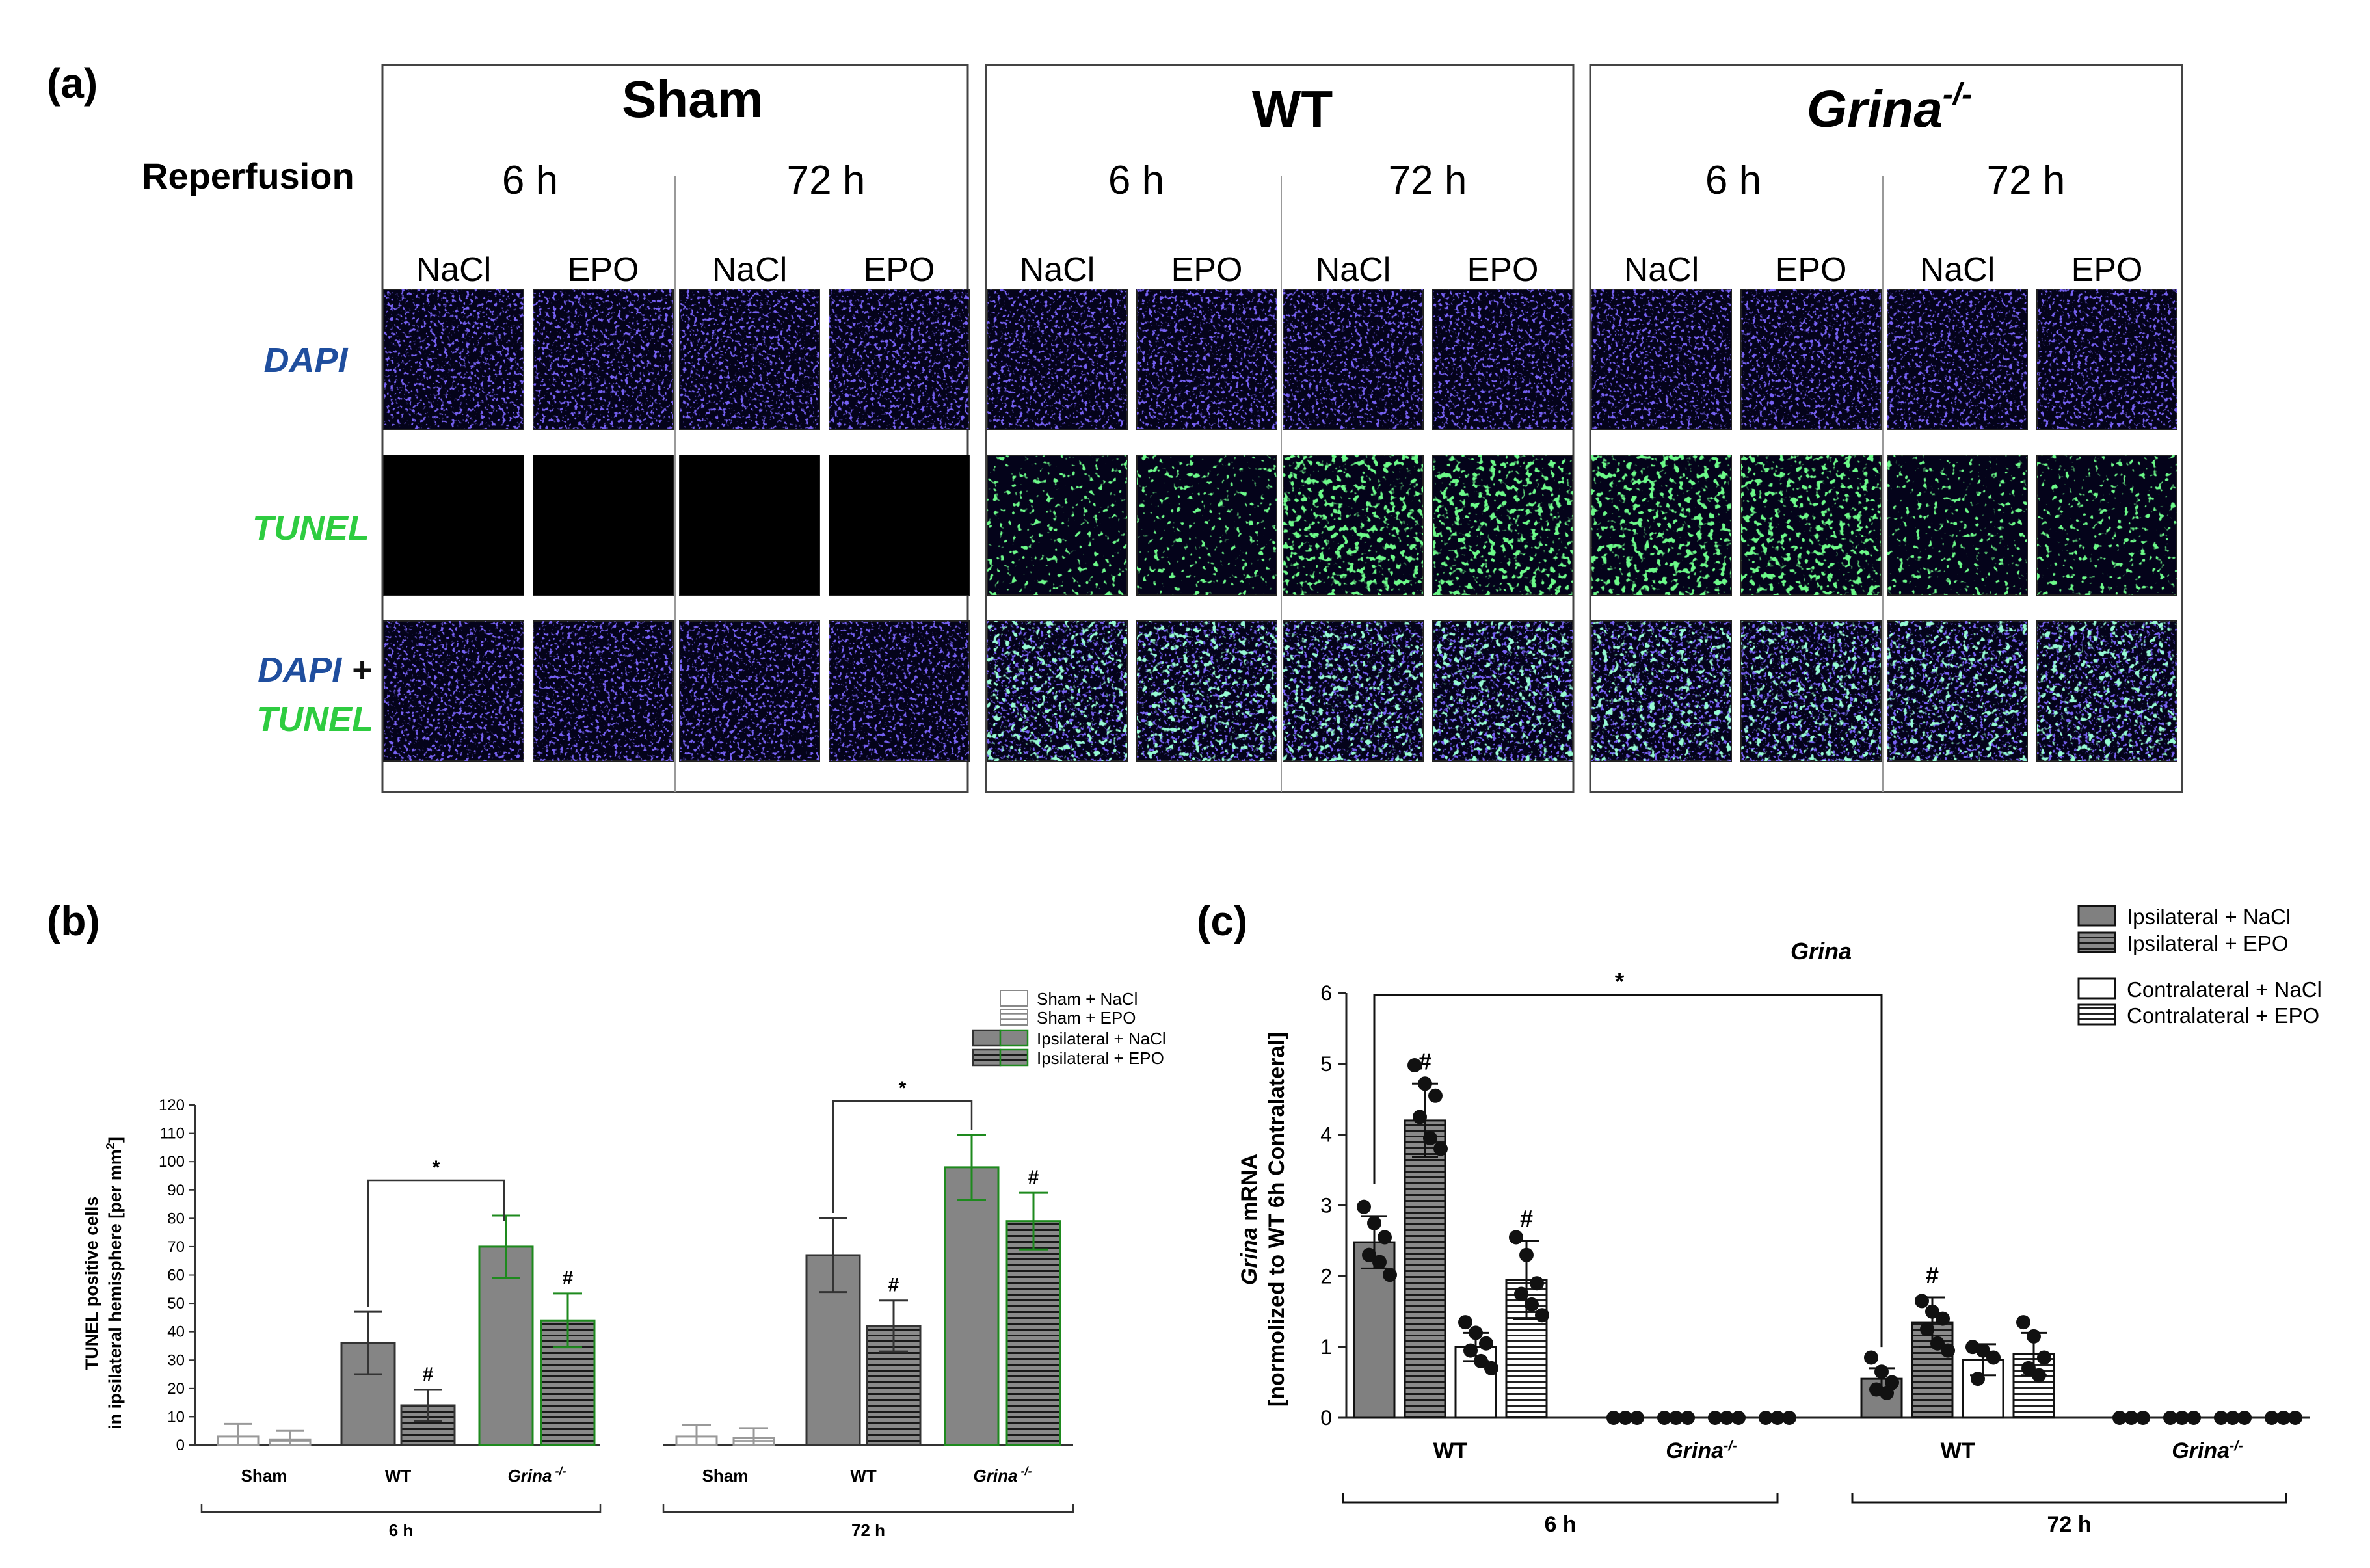 This screenshot has width=2370, height=1568. I want to click on panel-b-ylabel-line2: in ipsilateral hemisphere [per mm2], so click(114, 1283).